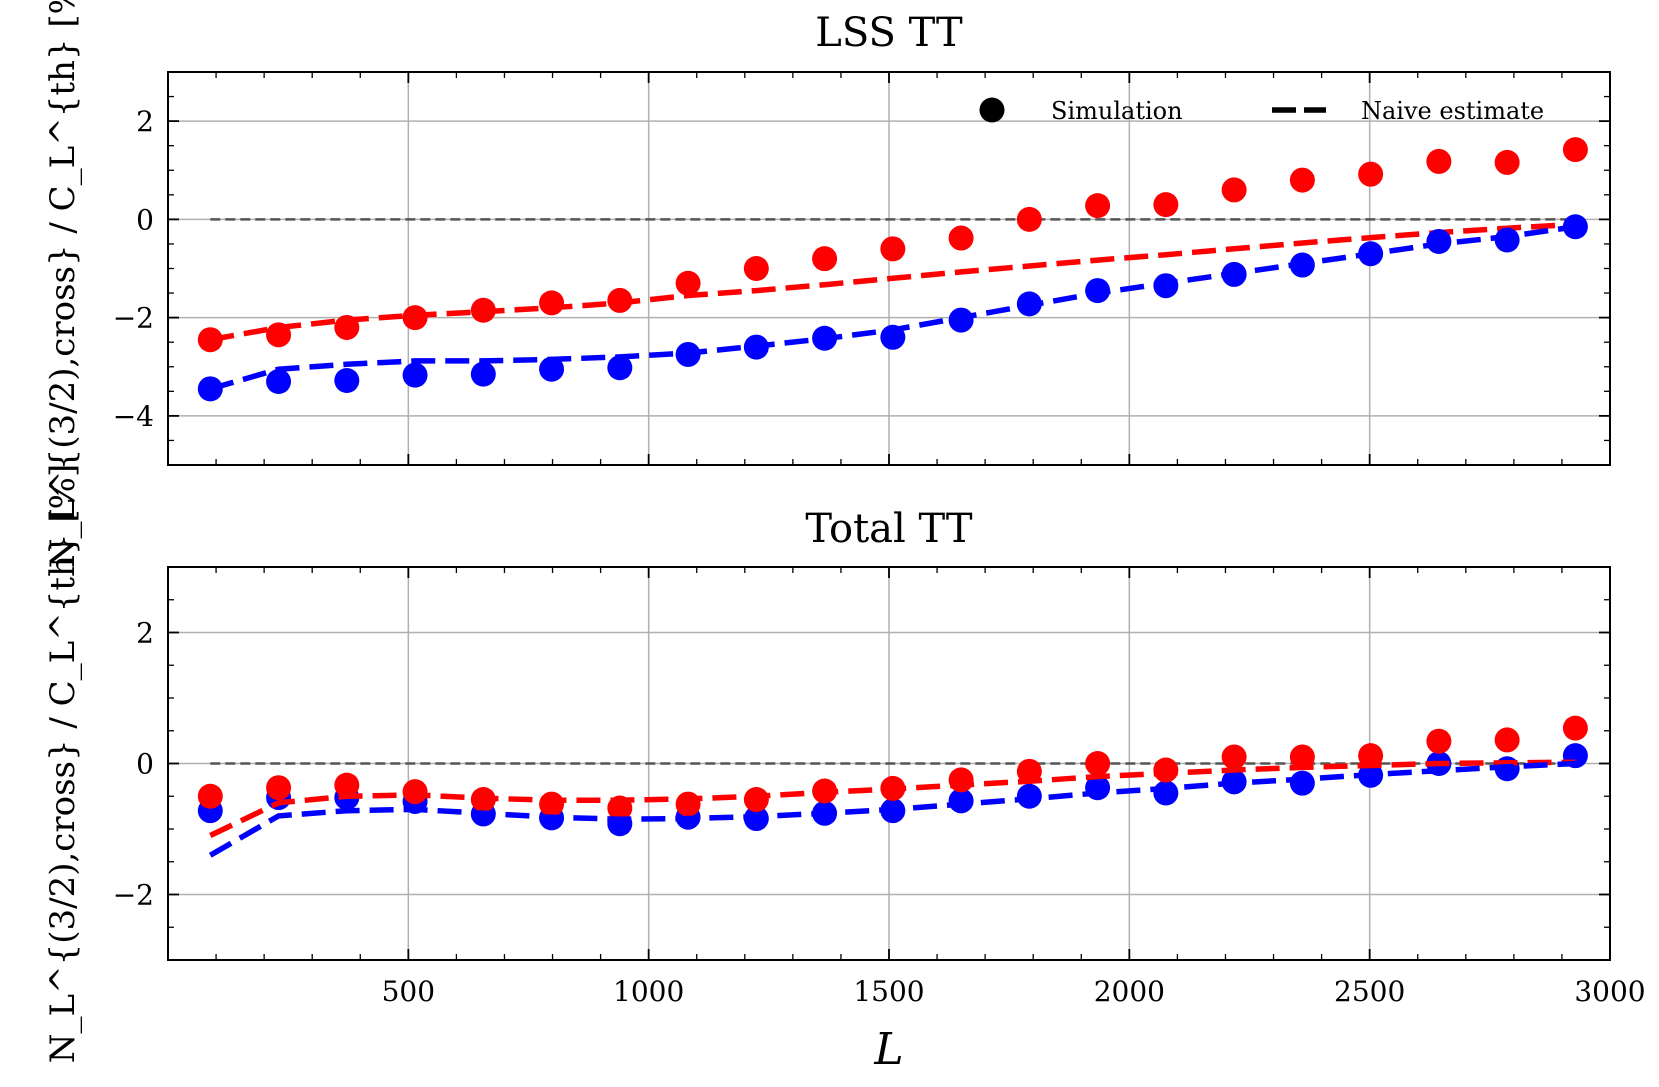 The height and width of the screenshot is (1087, 1659). What do you see at coordinates (648, 991) in the screenshot?
I see `x-tick-label: 1000` at bounding box center [648, 991].